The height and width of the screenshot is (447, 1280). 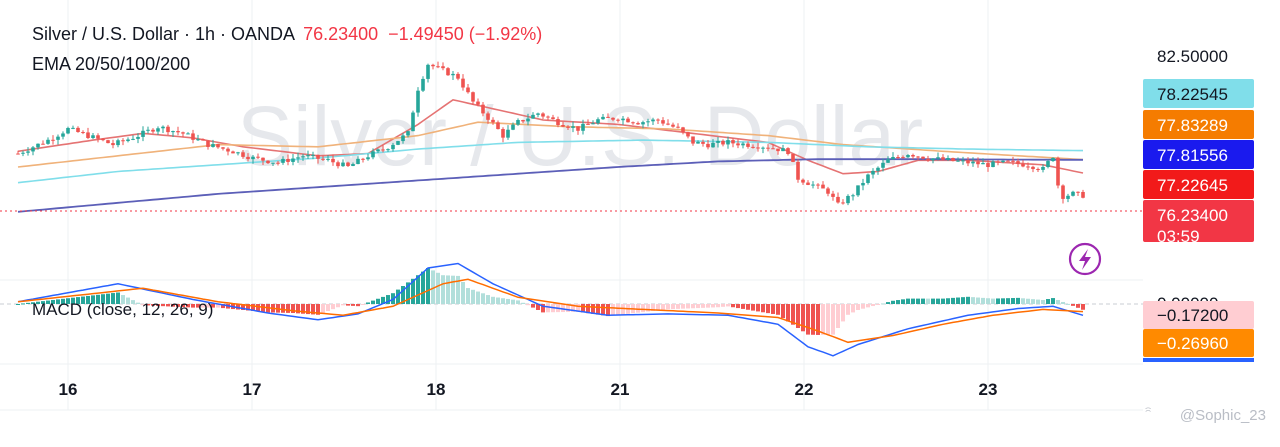 What do you see at coordinates (1085, 259) in the screenshot?
I see `lightning-icon` at bounding box center [1085, 259].